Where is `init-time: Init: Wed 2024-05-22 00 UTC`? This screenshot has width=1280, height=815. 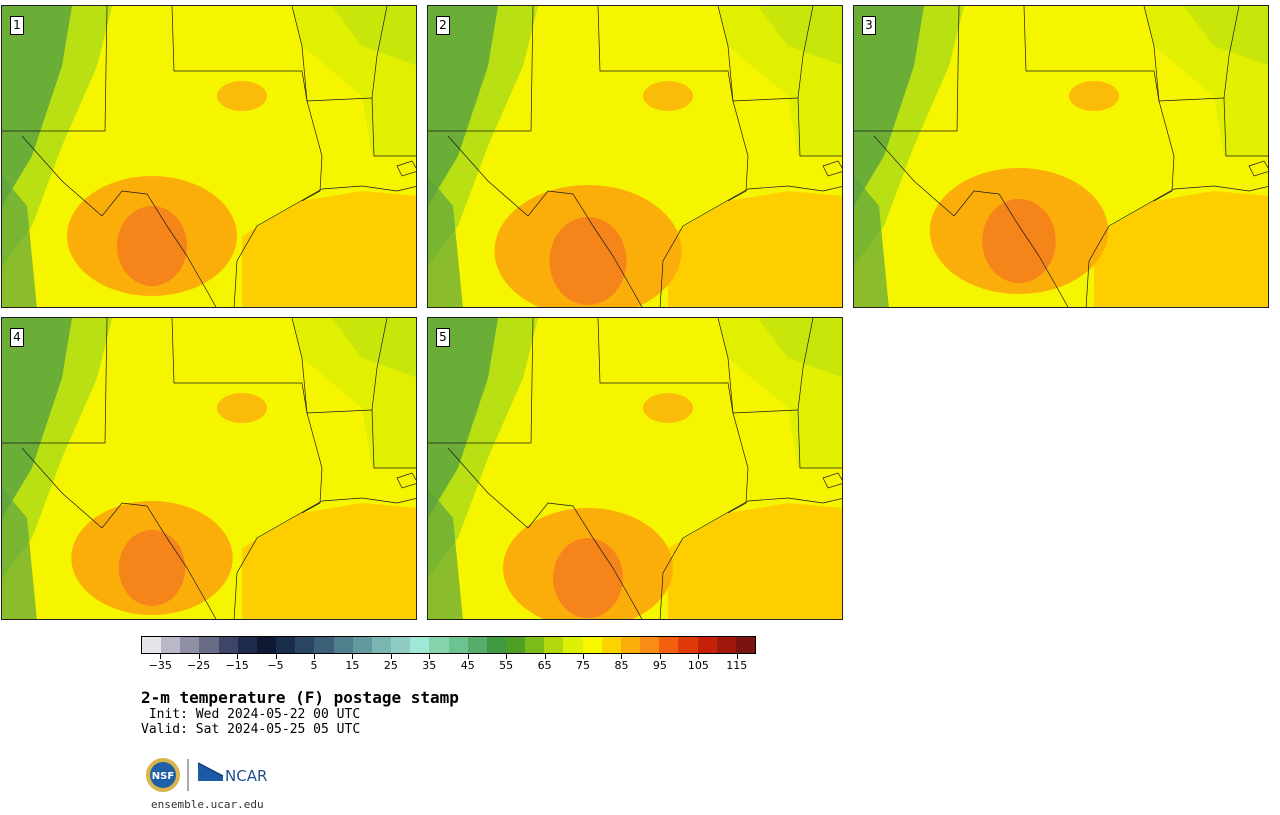 init-time: Init: Wed 2024-05-22 00 UTC is located at coordinates (251, 714).